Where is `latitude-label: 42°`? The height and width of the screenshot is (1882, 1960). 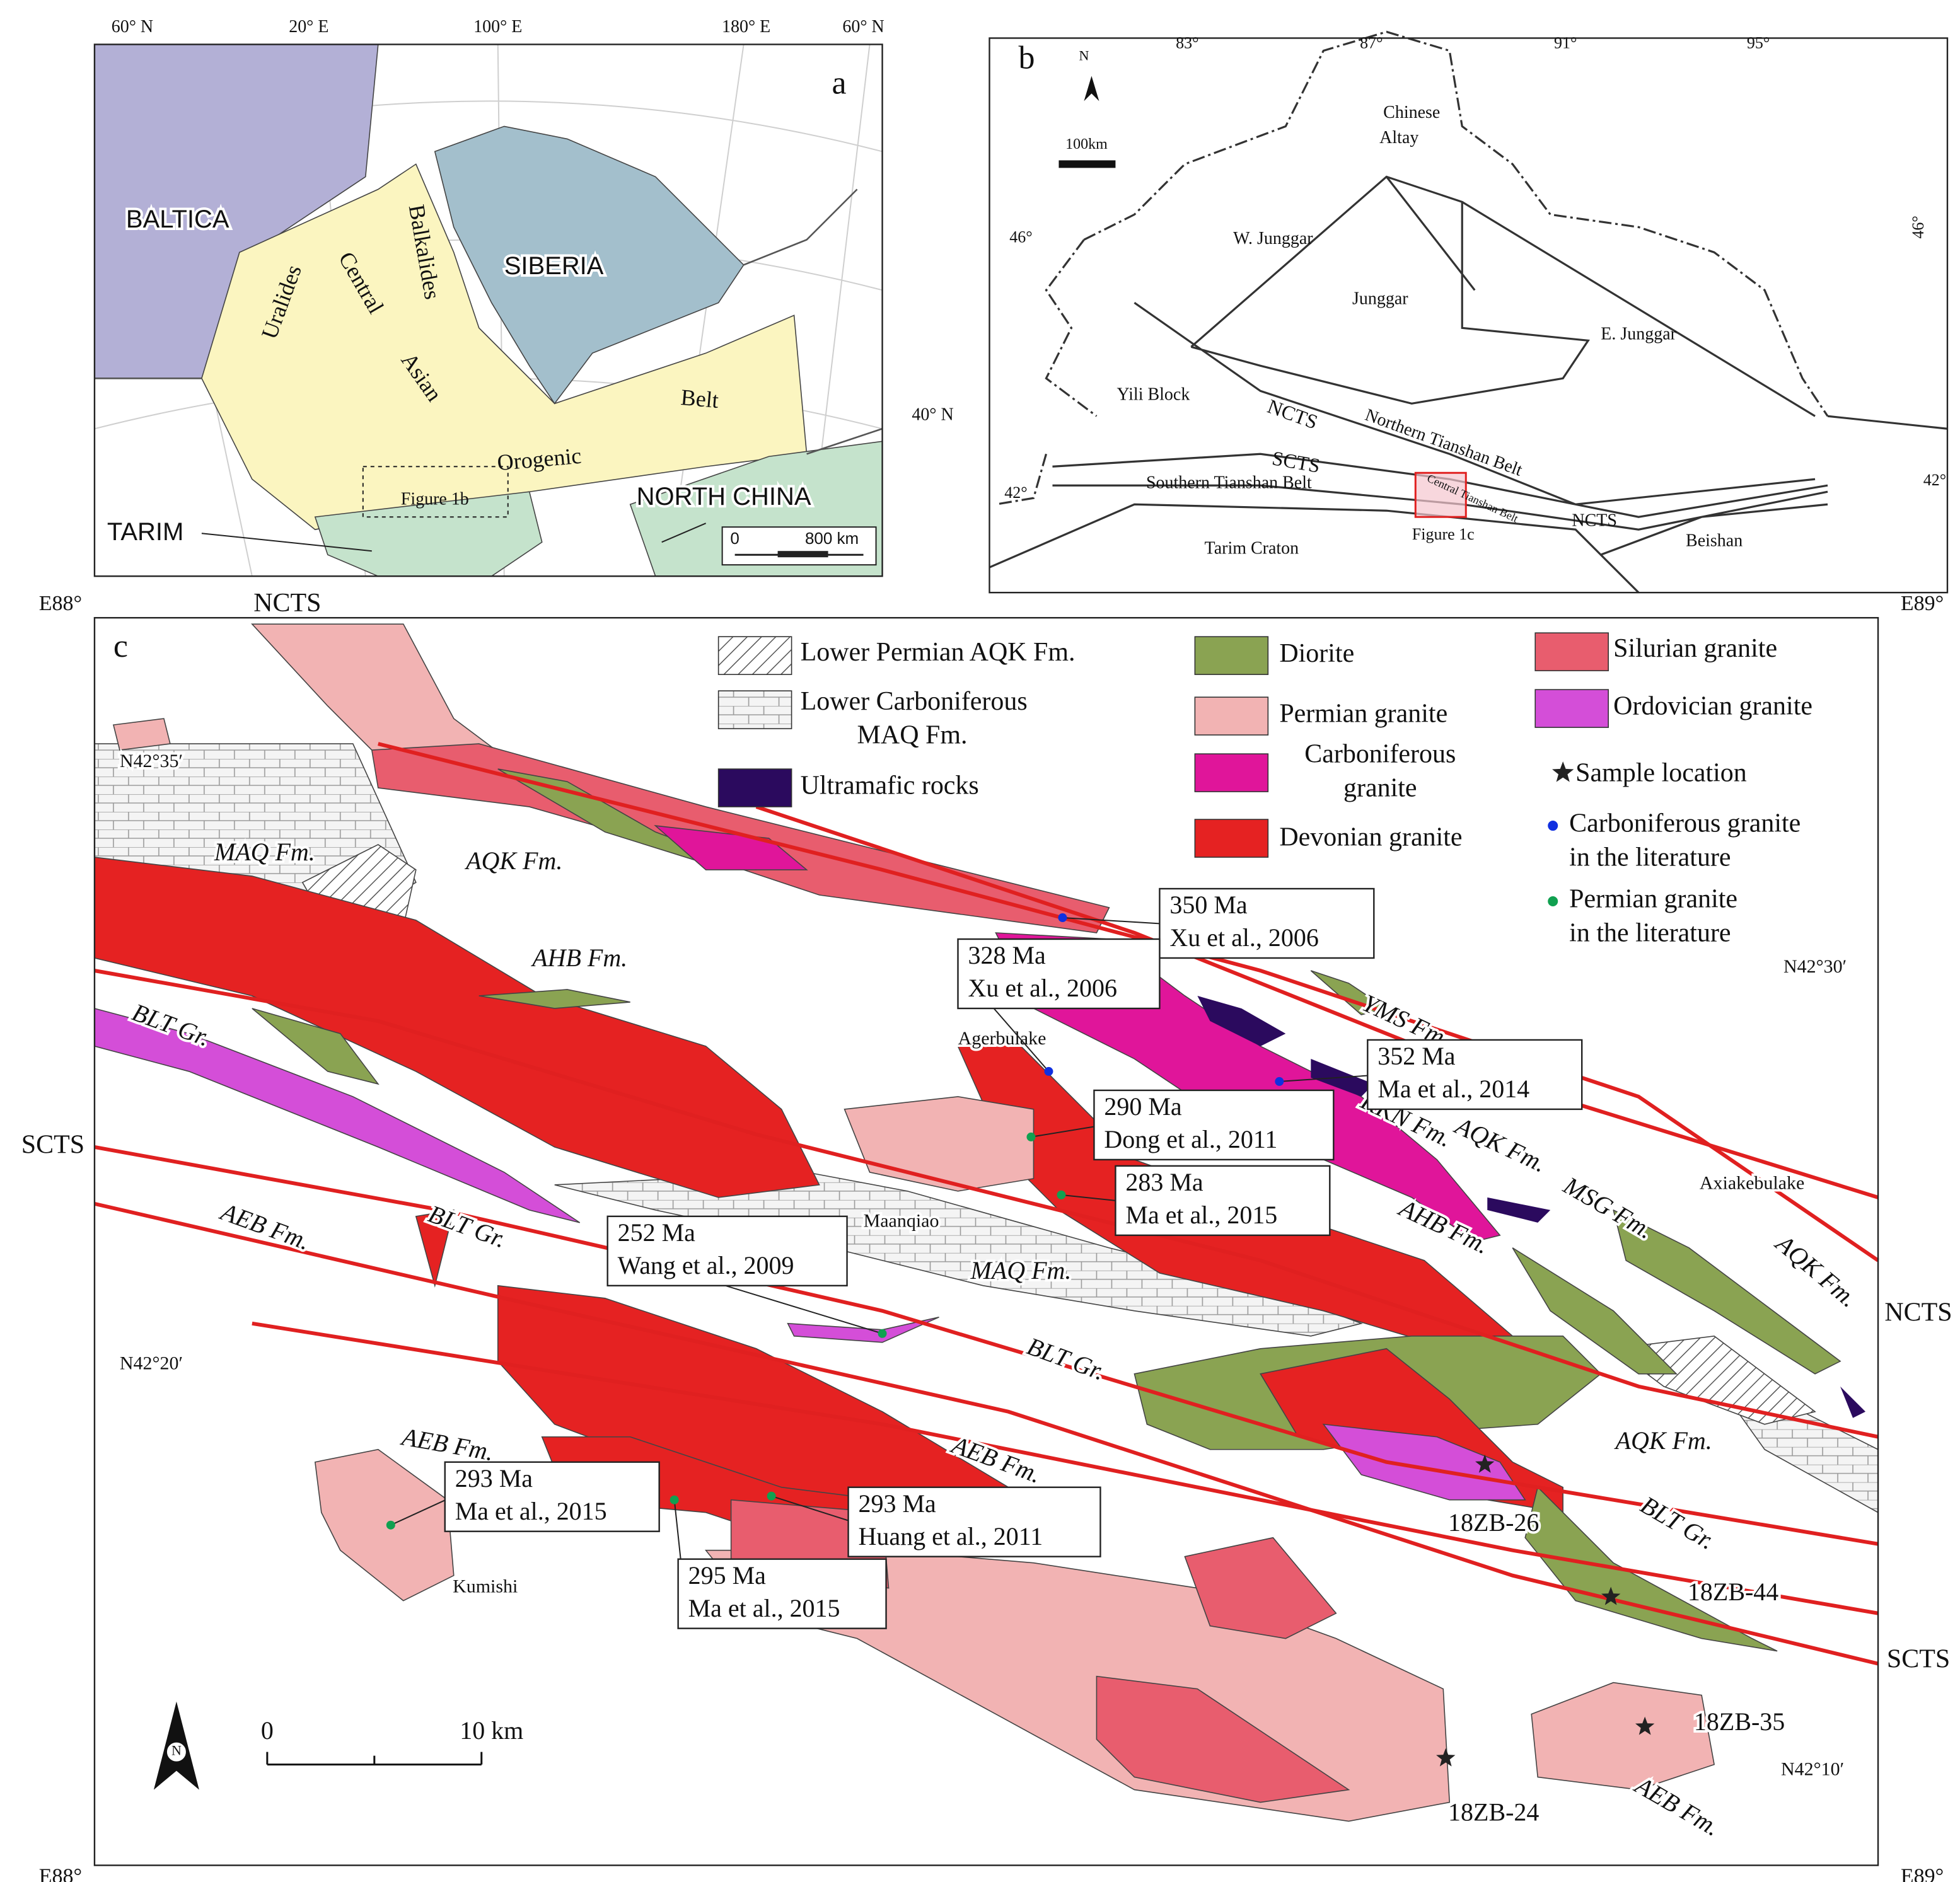
latitude-label: 42° is located at coordinates (1934, 480).